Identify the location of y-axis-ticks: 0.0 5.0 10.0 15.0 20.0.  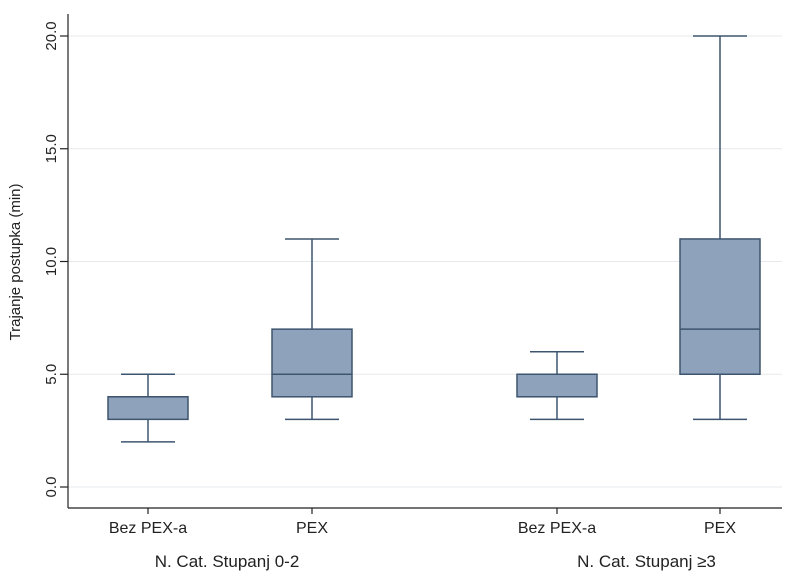
(55, 259).